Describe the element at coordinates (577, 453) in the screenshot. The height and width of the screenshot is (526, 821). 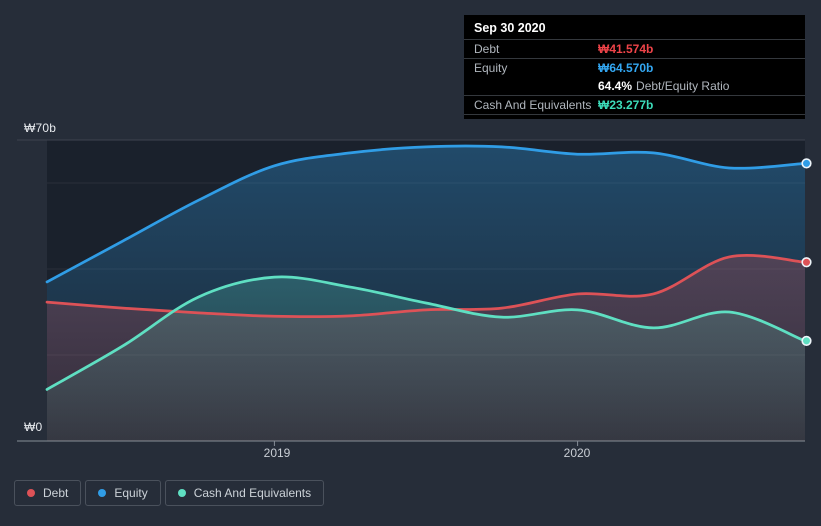
I see `x-axis-label-2020: 2020` at that location.